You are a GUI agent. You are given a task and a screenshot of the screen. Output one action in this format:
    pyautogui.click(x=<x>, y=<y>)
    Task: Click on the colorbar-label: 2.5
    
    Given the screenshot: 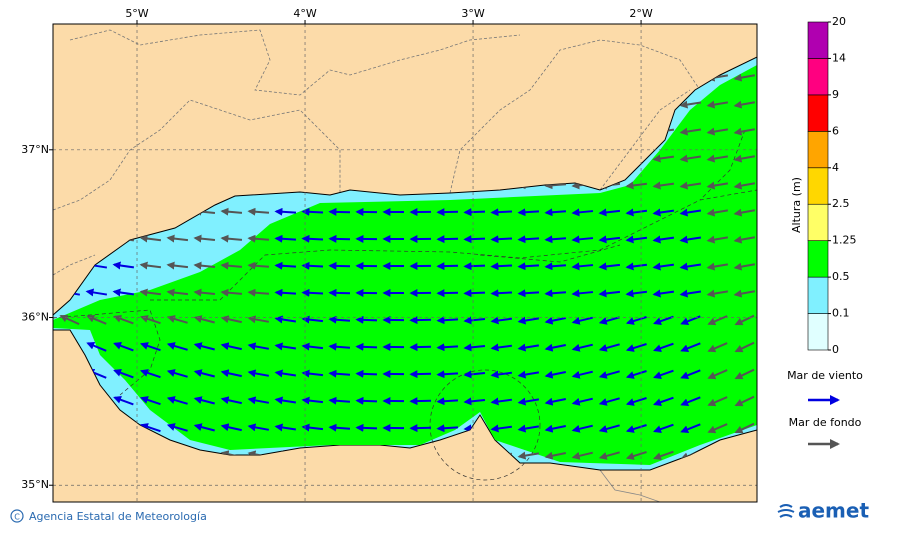 What is the action you would take?
    pyautogui.click(x=841, y=203)
    